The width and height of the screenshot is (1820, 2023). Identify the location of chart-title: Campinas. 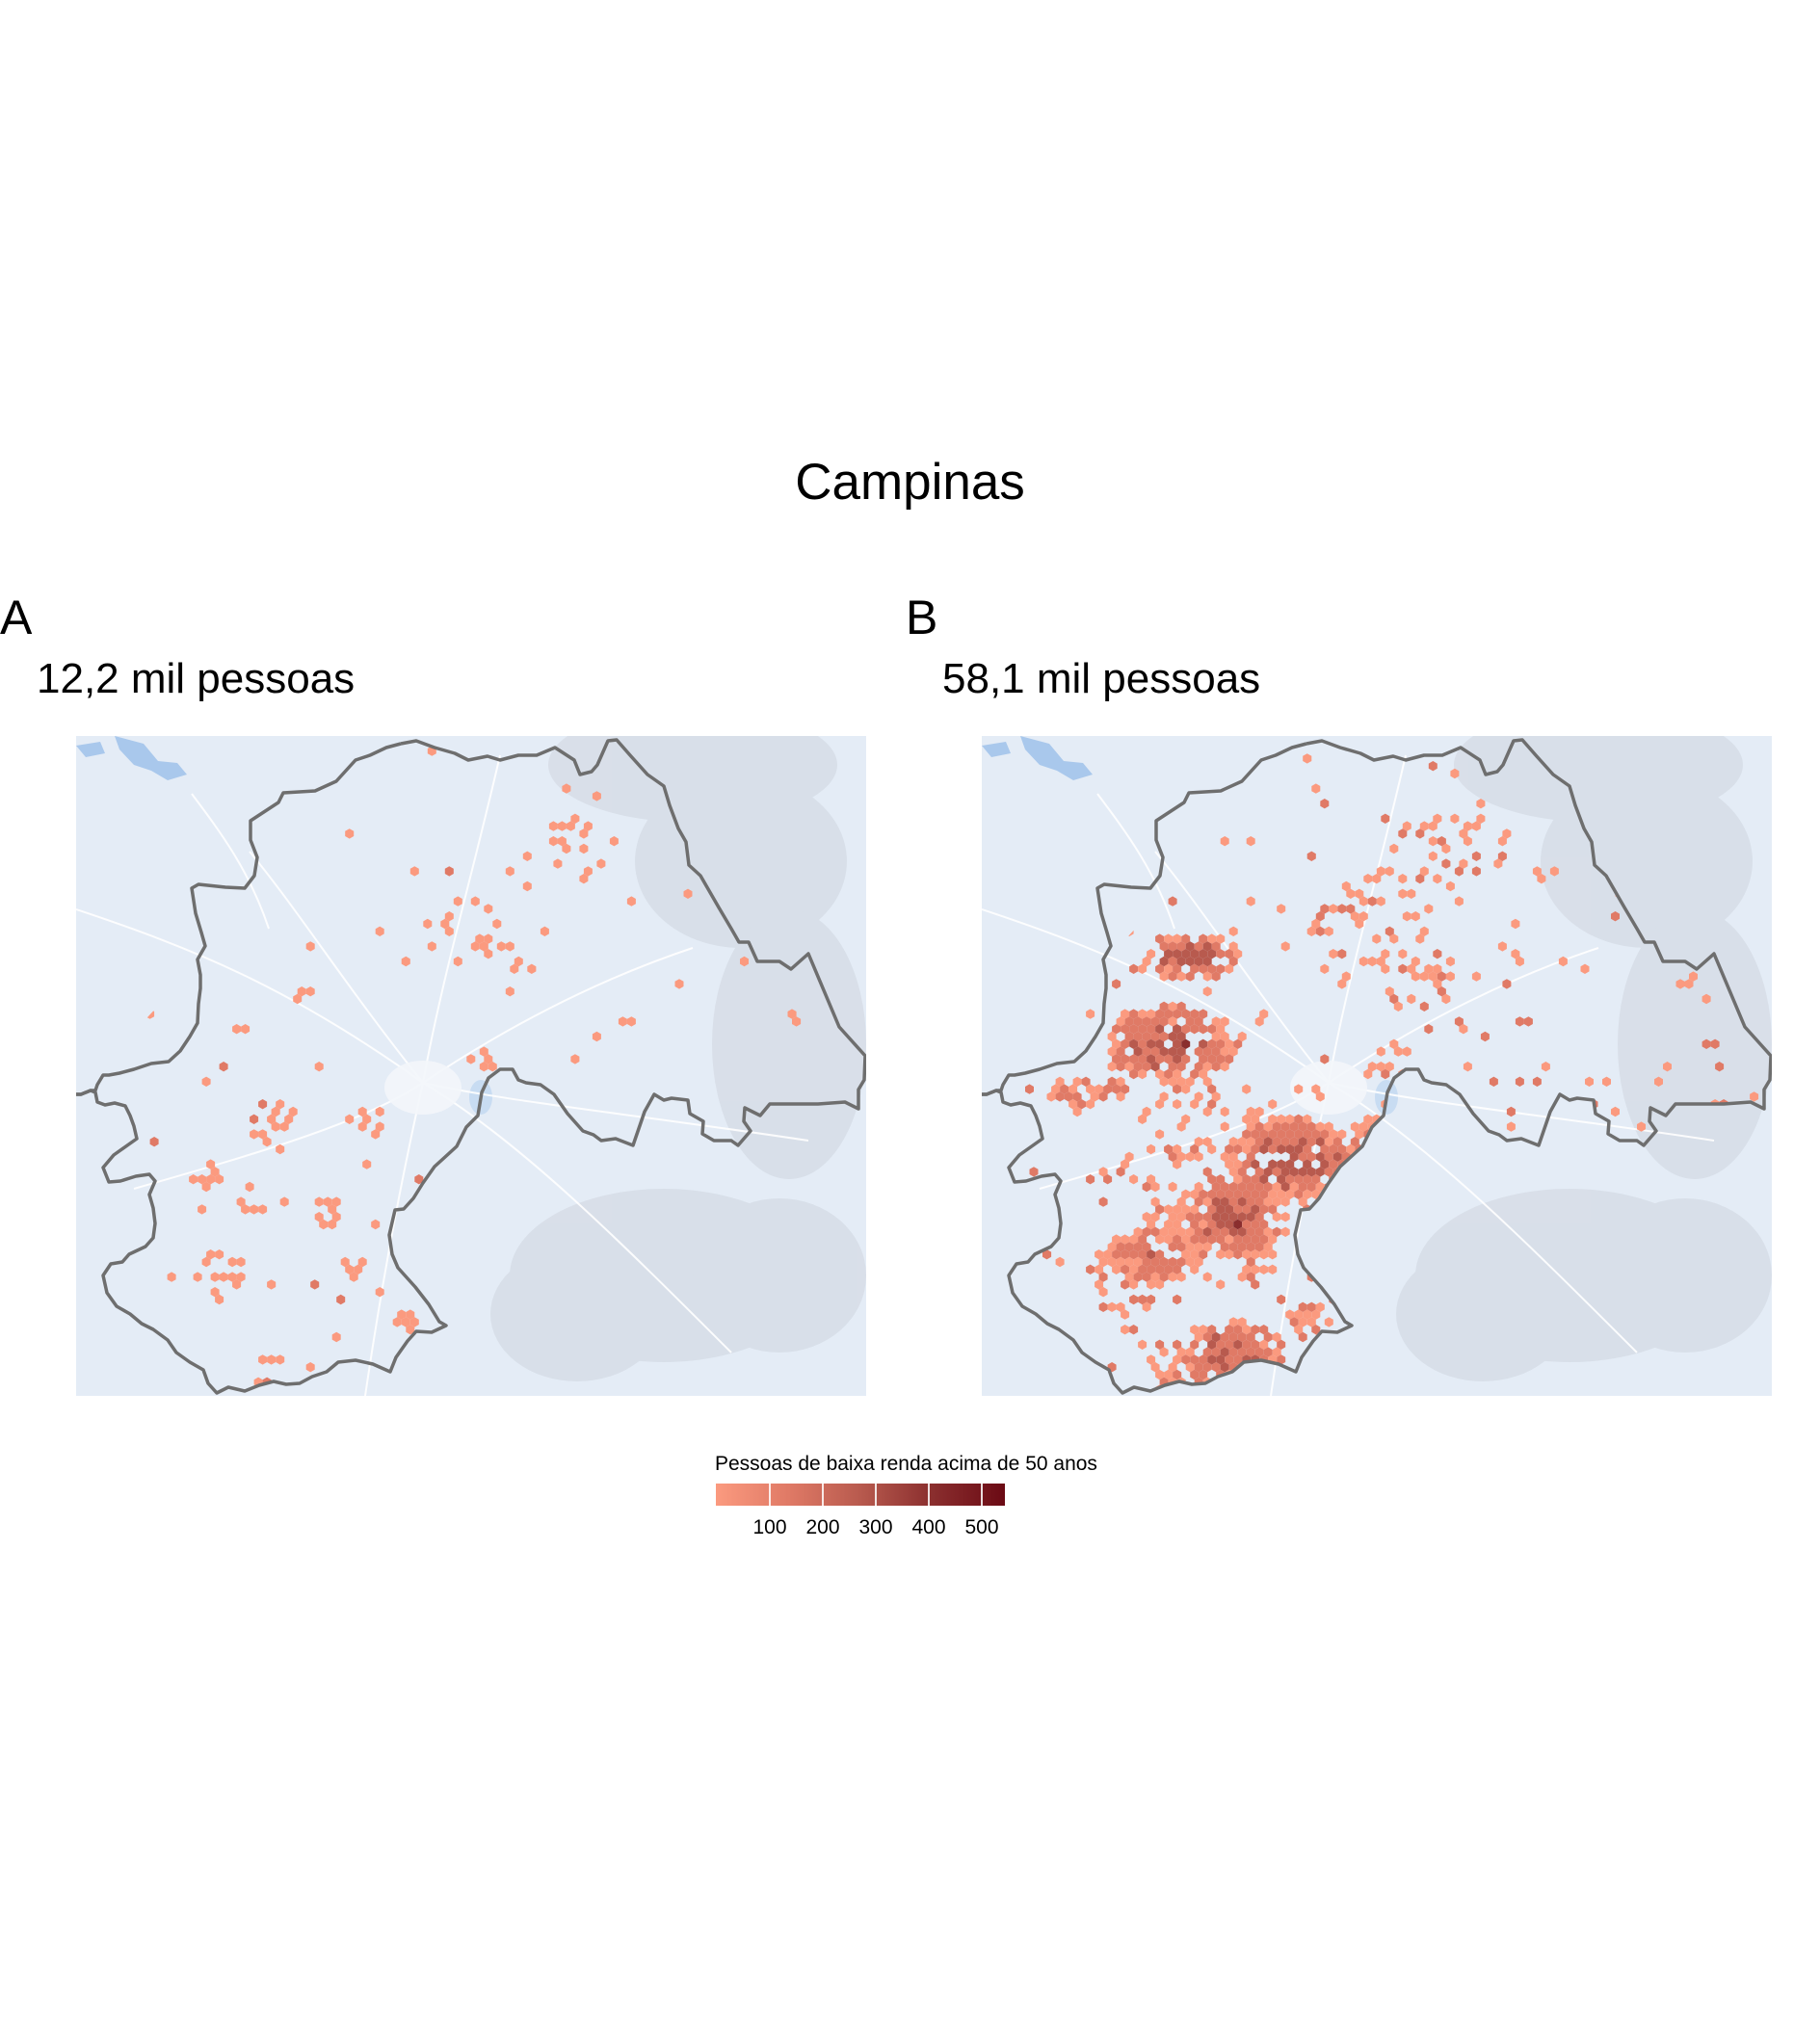
(910, 482).